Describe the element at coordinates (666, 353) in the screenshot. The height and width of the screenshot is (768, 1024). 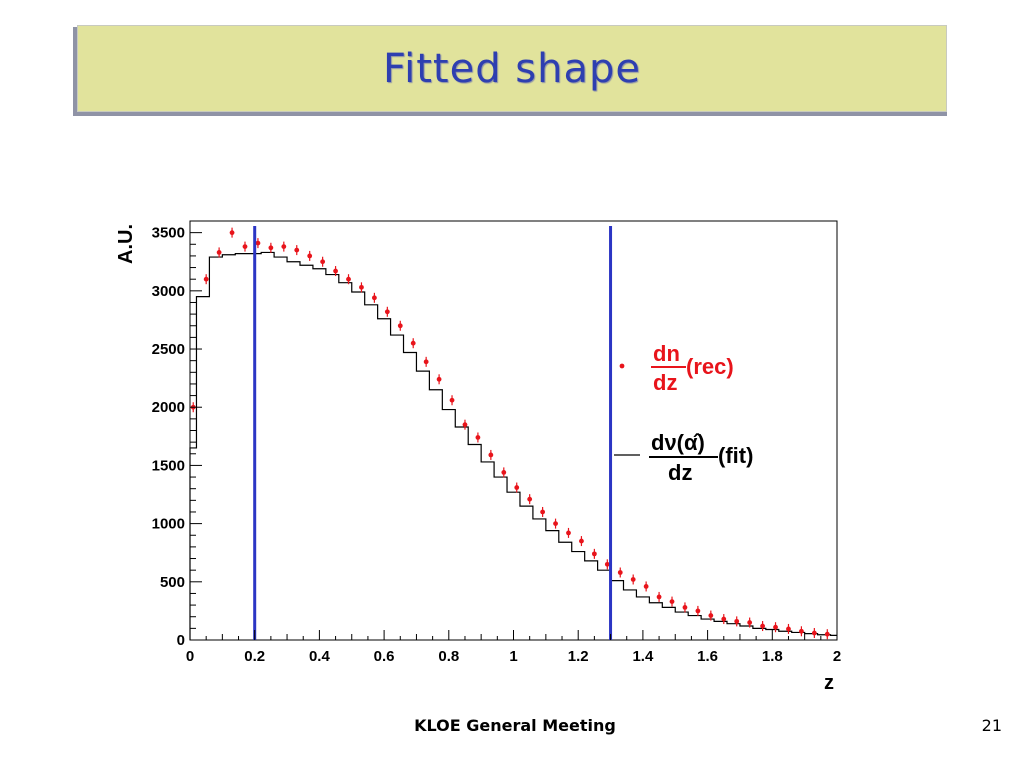
I see `legend-rec-numerator: dn` at that location.